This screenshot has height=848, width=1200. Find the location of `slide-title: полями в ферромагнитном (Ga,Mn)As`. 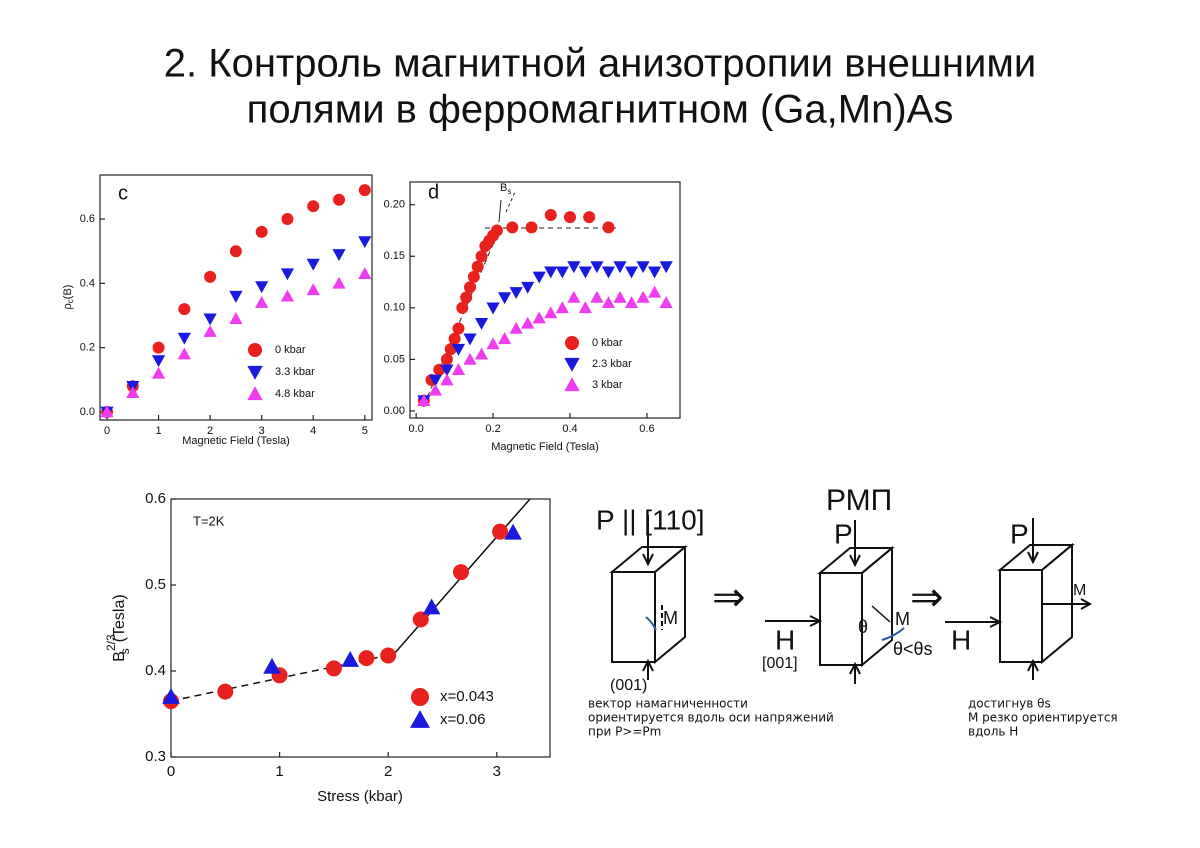

slide-title: полями в ферромагнитном (Ga,Mn)As is located at coordinates (600, 110).